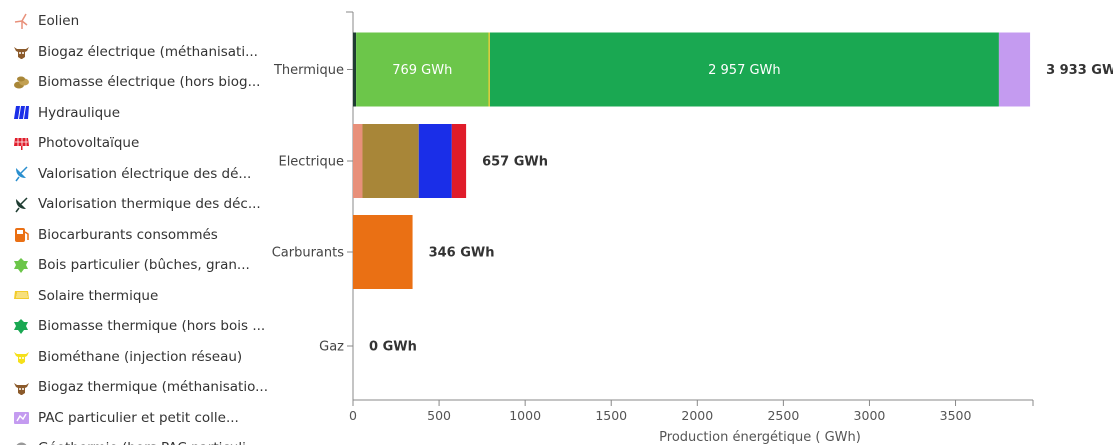 This screenshot has height=445, width=1113. Describe the element at coordinates (331, 347) in the screenshot. I see `category-label: Gaz` at that location.